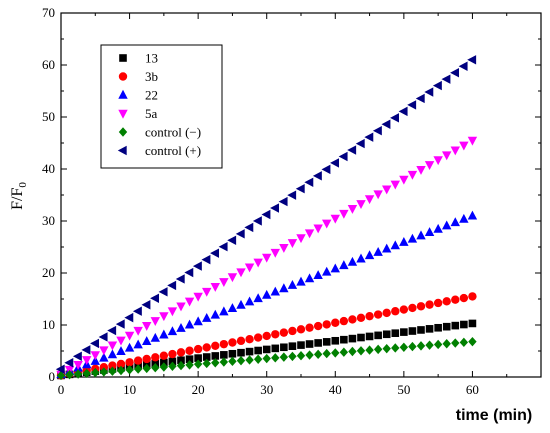 This screenshot has height=433, width=550. What do you see at coordinates (123, 114) in the screenshot?
I see `legend-marker` at bounding box center [123, 114].